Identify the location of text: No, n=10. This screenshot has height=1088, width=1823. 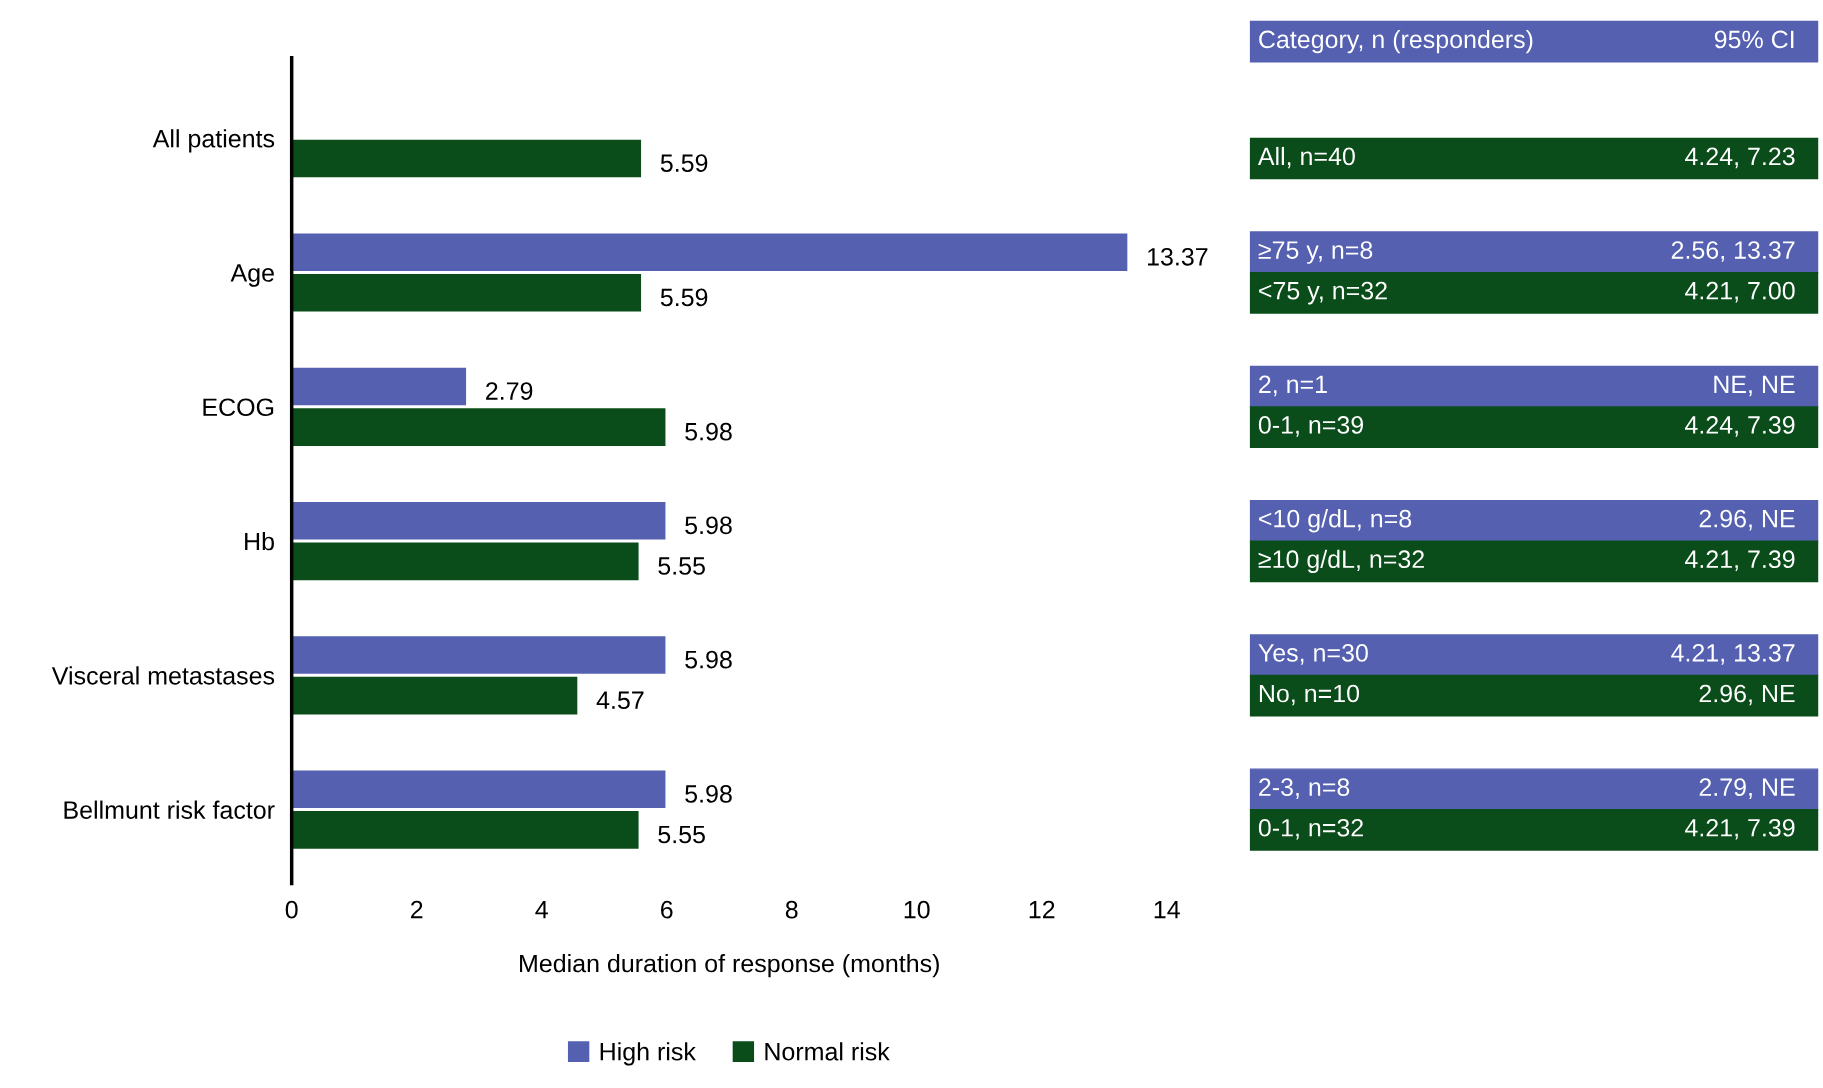
(1309, 695).